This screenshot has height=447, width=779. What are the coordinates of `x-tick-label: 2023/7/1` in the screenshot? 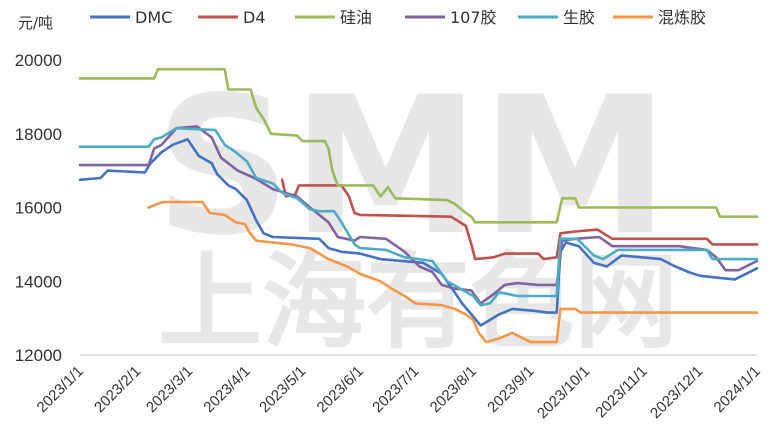 It's located at (395, 389).